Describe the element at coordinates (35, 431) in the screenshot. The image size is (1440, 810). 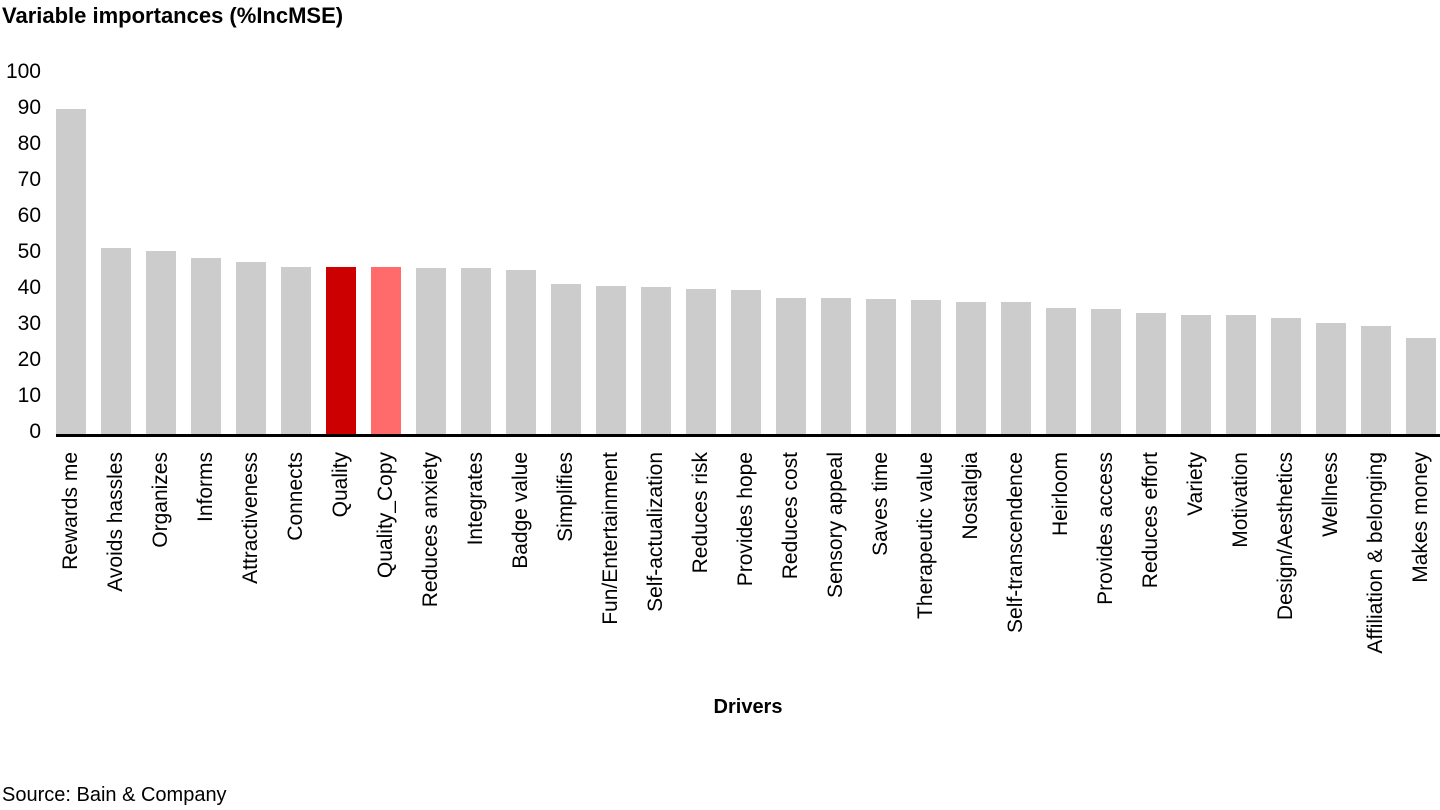
I see `y-tick-label-0: 0` at that location.